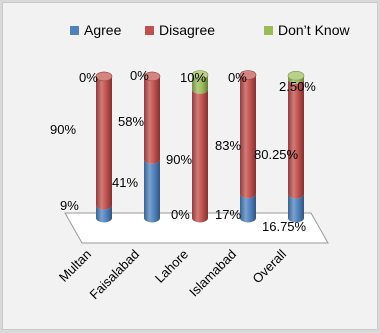 This screenshot has width=380, height=333. Describe the element at coordinates (75, 266) in the screenshot. I see `category-label-multan: Multan` at that location.